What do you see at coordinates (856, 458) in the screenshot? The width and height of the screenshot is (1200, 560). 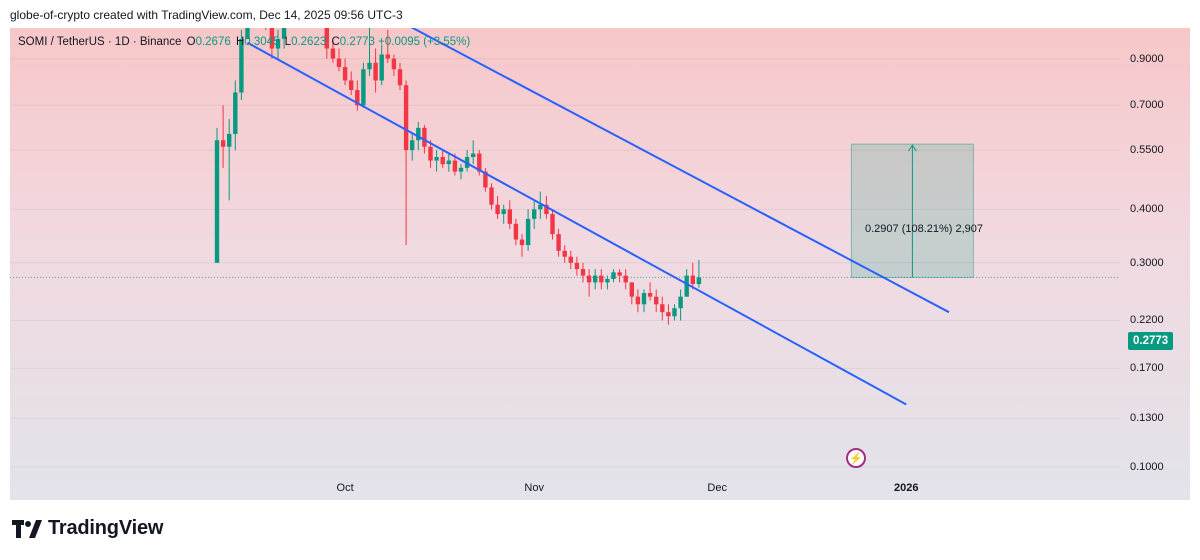 I see `lightning-event-icon: ⚡` at bounding box center [856, 458].